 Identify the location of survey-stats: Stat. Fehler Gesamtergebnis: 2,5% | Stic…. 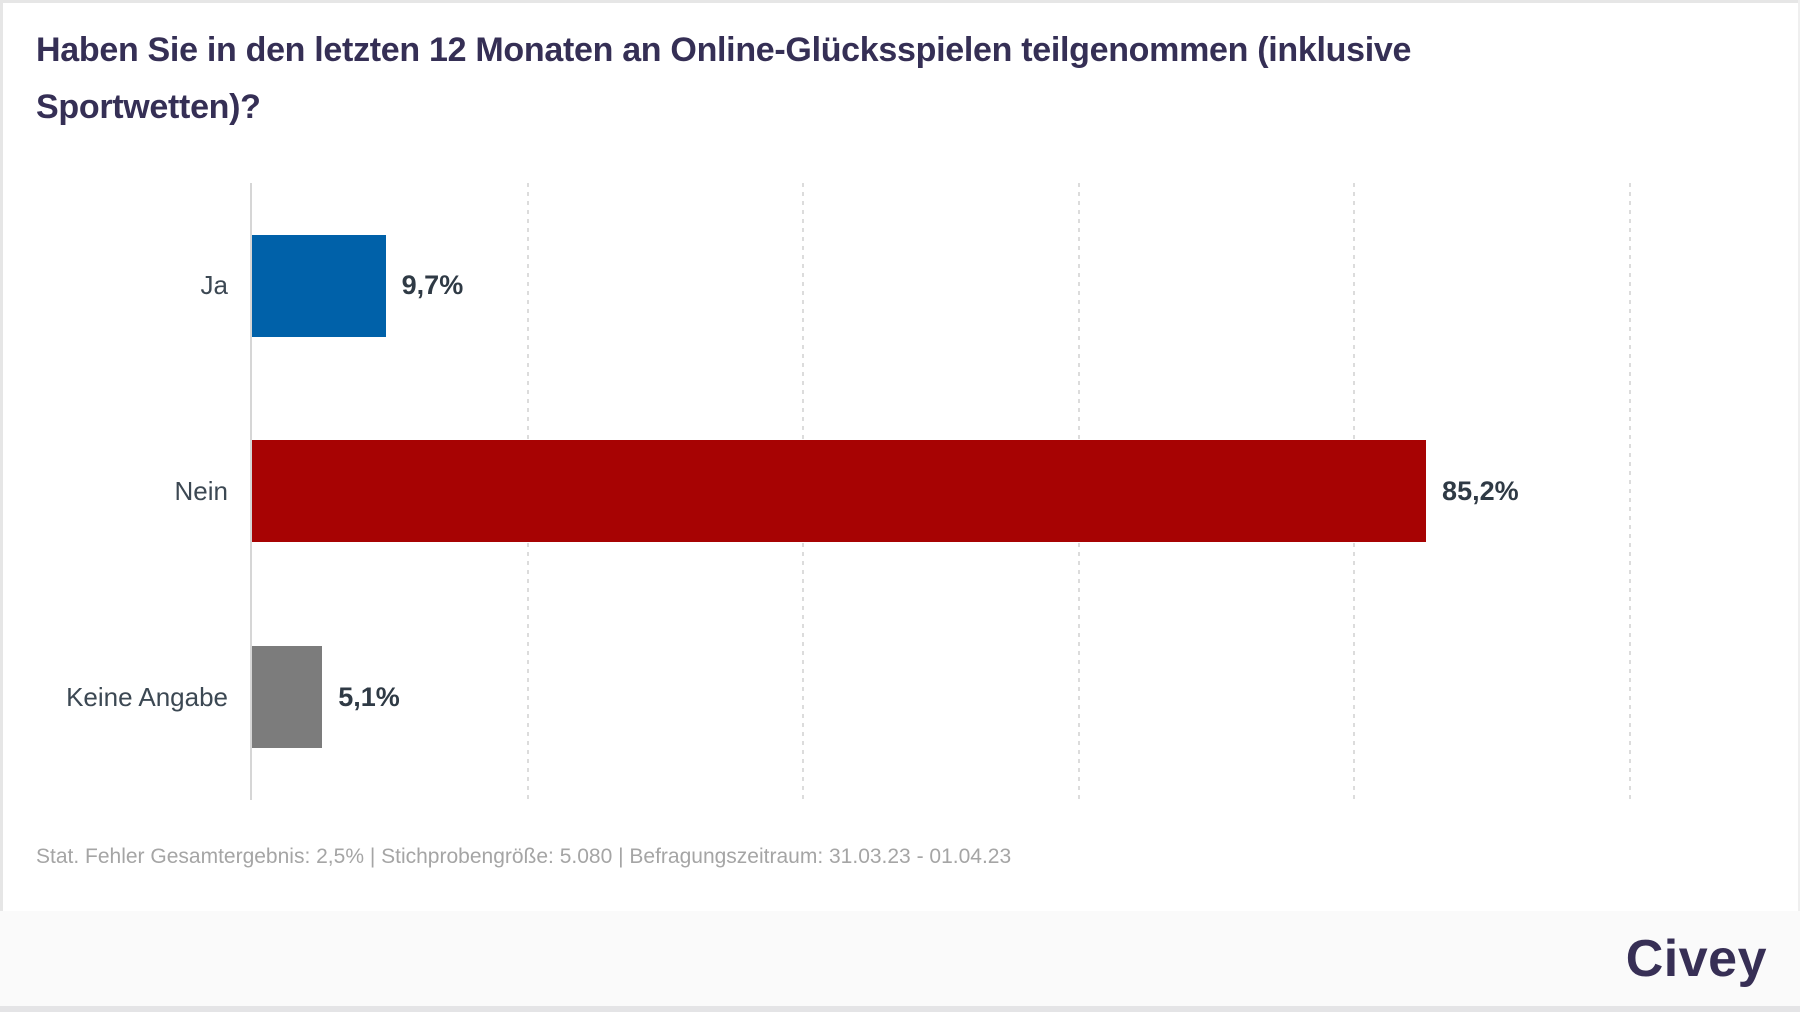
(524, 856).